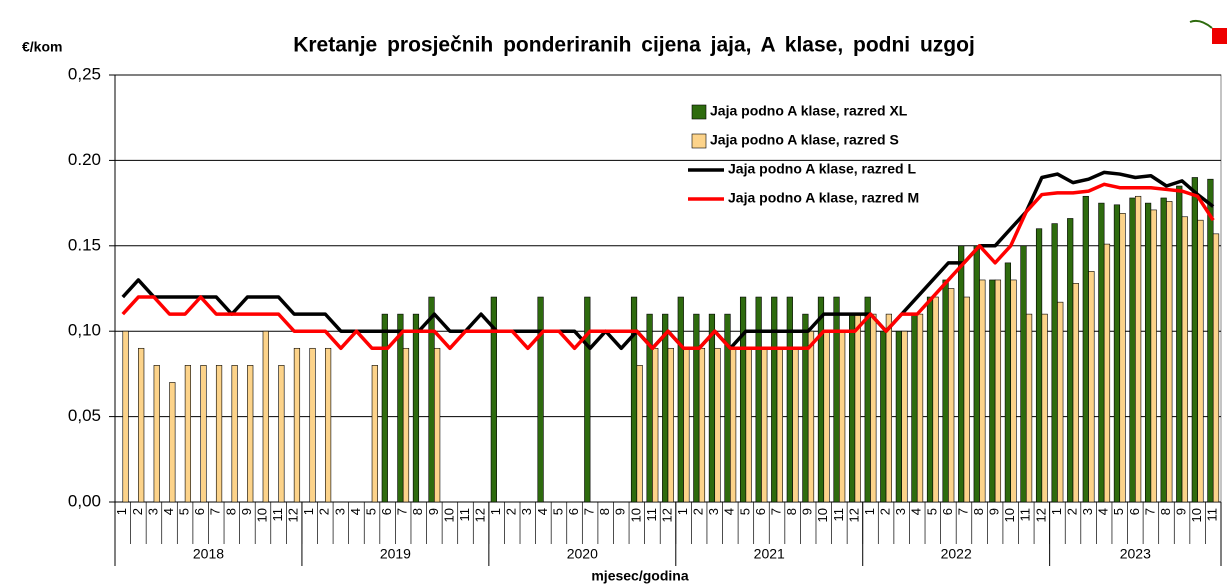 This screenshot has height=585, width=1227. Describe the element at coordinates (84, 73) in the screenshot. I see `y-tick-label: 0,25` at that location.